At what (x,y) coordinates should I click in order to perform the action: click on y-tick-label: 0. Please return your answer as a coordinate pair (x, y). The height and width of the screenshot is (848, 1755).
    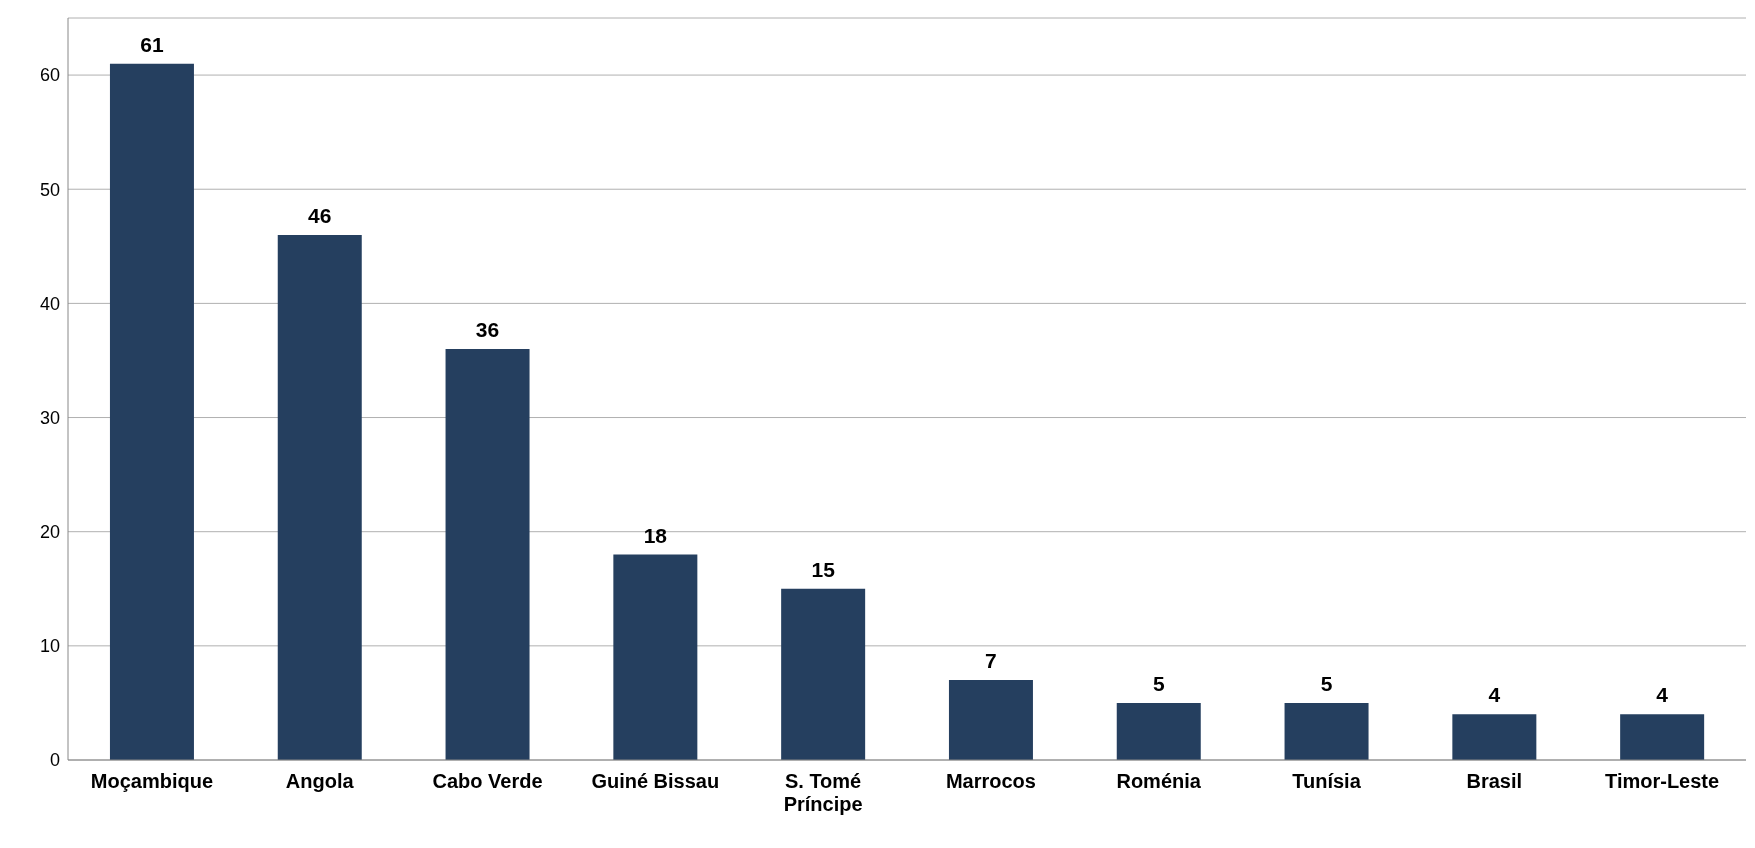
    Looking at the image, I should click on (54, 760).